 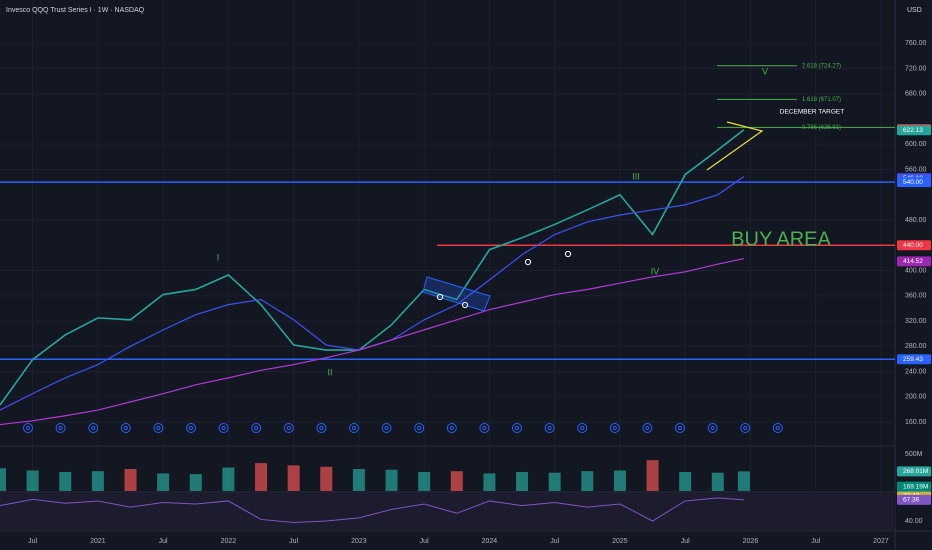 What do you see at coordinates (765, 71) in the screenshot?
I see `wave-label: V` at bounding box center [765, 71].